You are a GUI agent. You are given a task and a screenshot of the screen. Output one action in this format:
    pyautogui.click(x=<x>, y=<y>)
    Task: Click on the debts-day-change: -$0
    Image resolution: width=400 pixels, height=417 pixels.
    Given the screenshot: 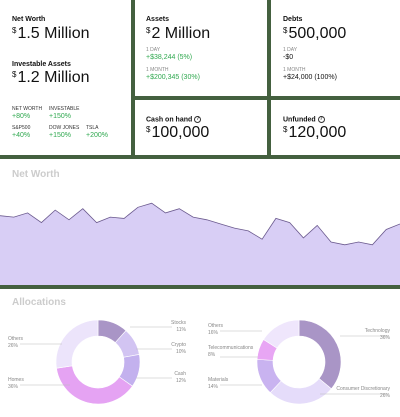 What is the action you would take?
    pyautogui.click(x=288, y=57)
    